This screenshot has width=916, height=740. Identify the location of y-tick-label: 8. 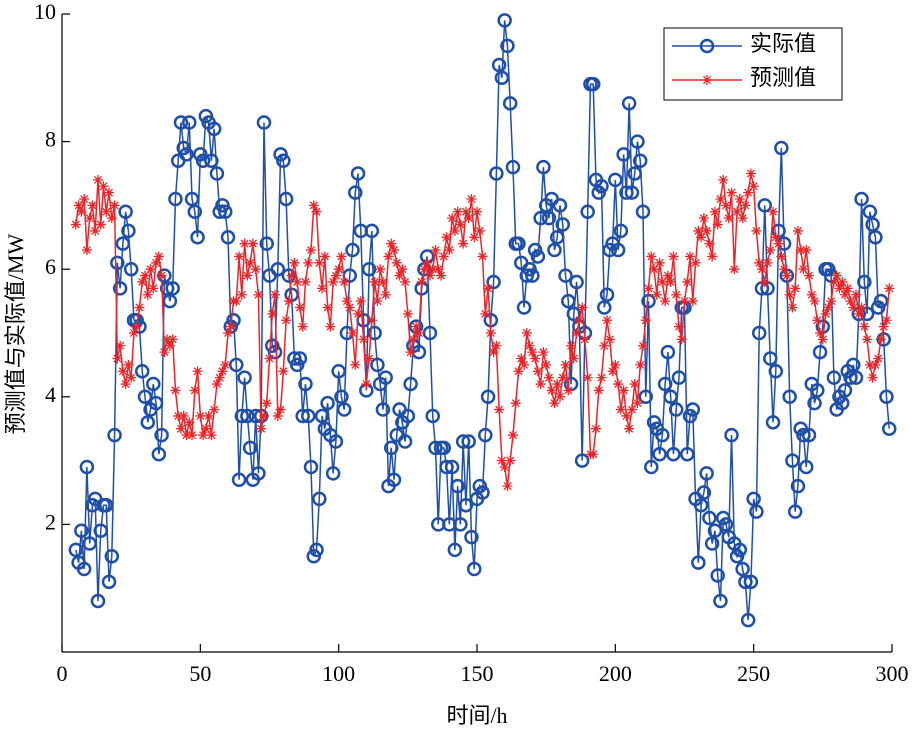
(50, 139).